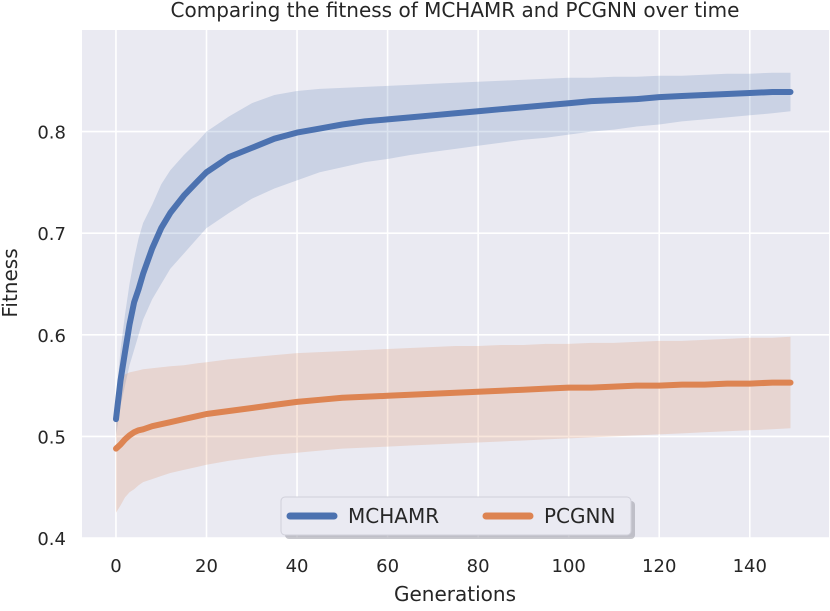 This screenshot has width=830, height=611. I want to click on x-tick-label: 100, so click(569, 566).